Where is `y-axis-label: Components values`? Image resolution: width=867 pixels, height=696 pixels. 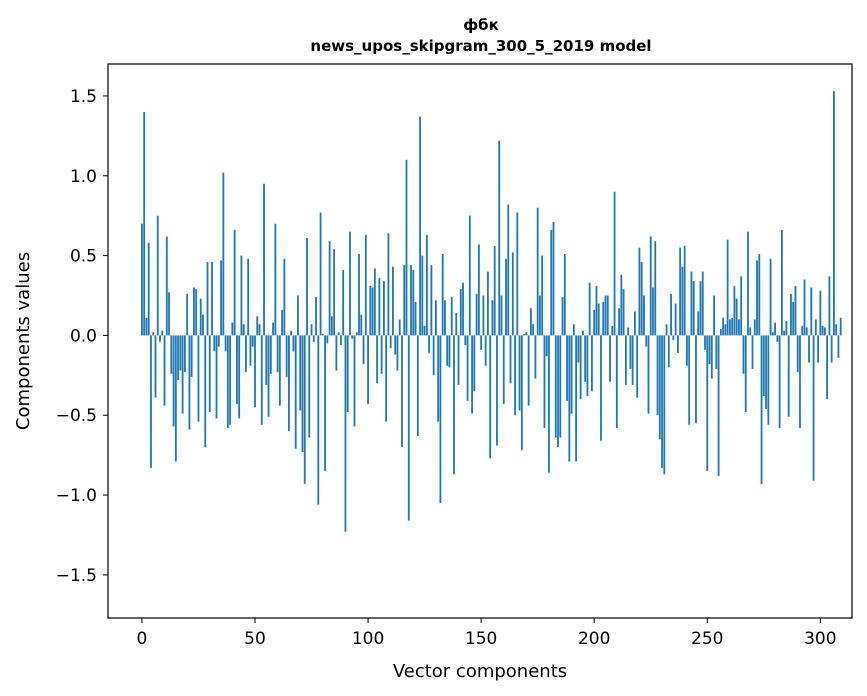
y-axis-label: Components values is located at coordinates (23, 341).